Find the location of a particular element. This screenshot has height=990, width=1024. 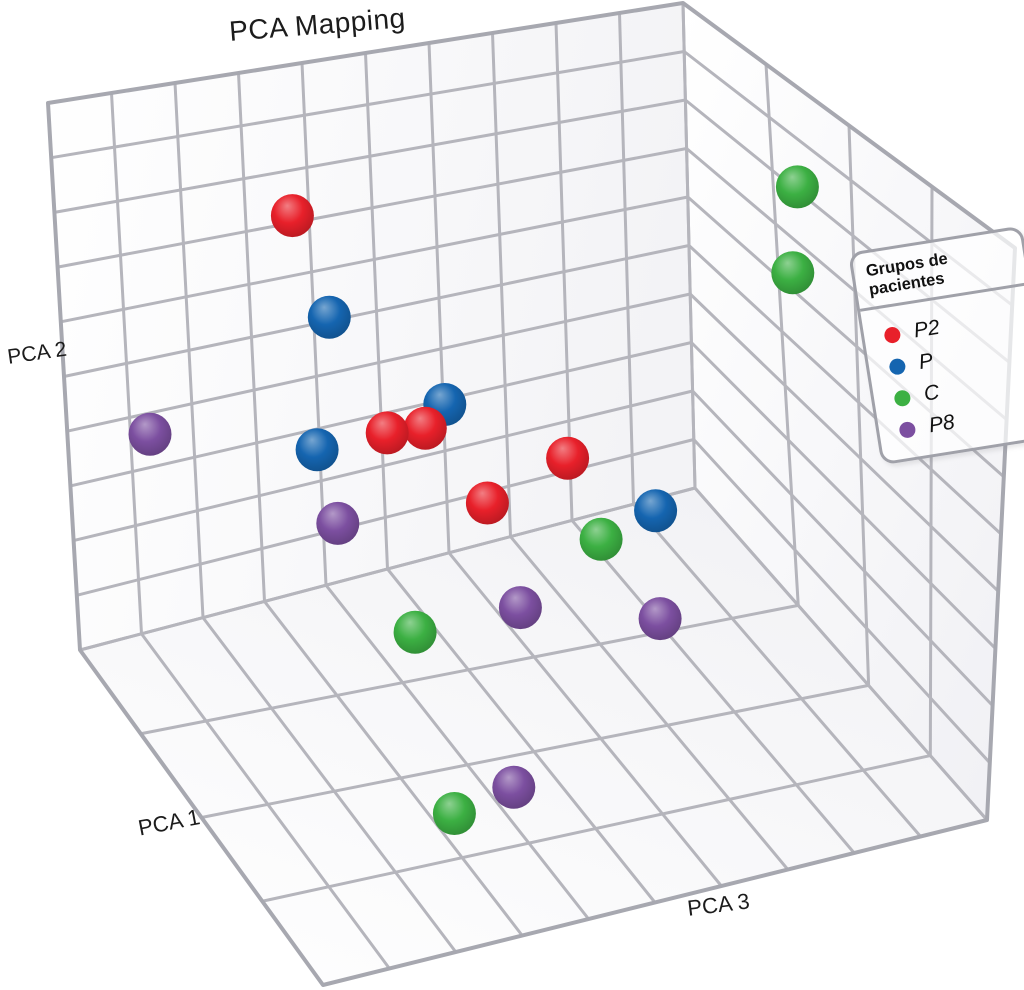

legend-item-label: C is located at coordinates (931, 393).